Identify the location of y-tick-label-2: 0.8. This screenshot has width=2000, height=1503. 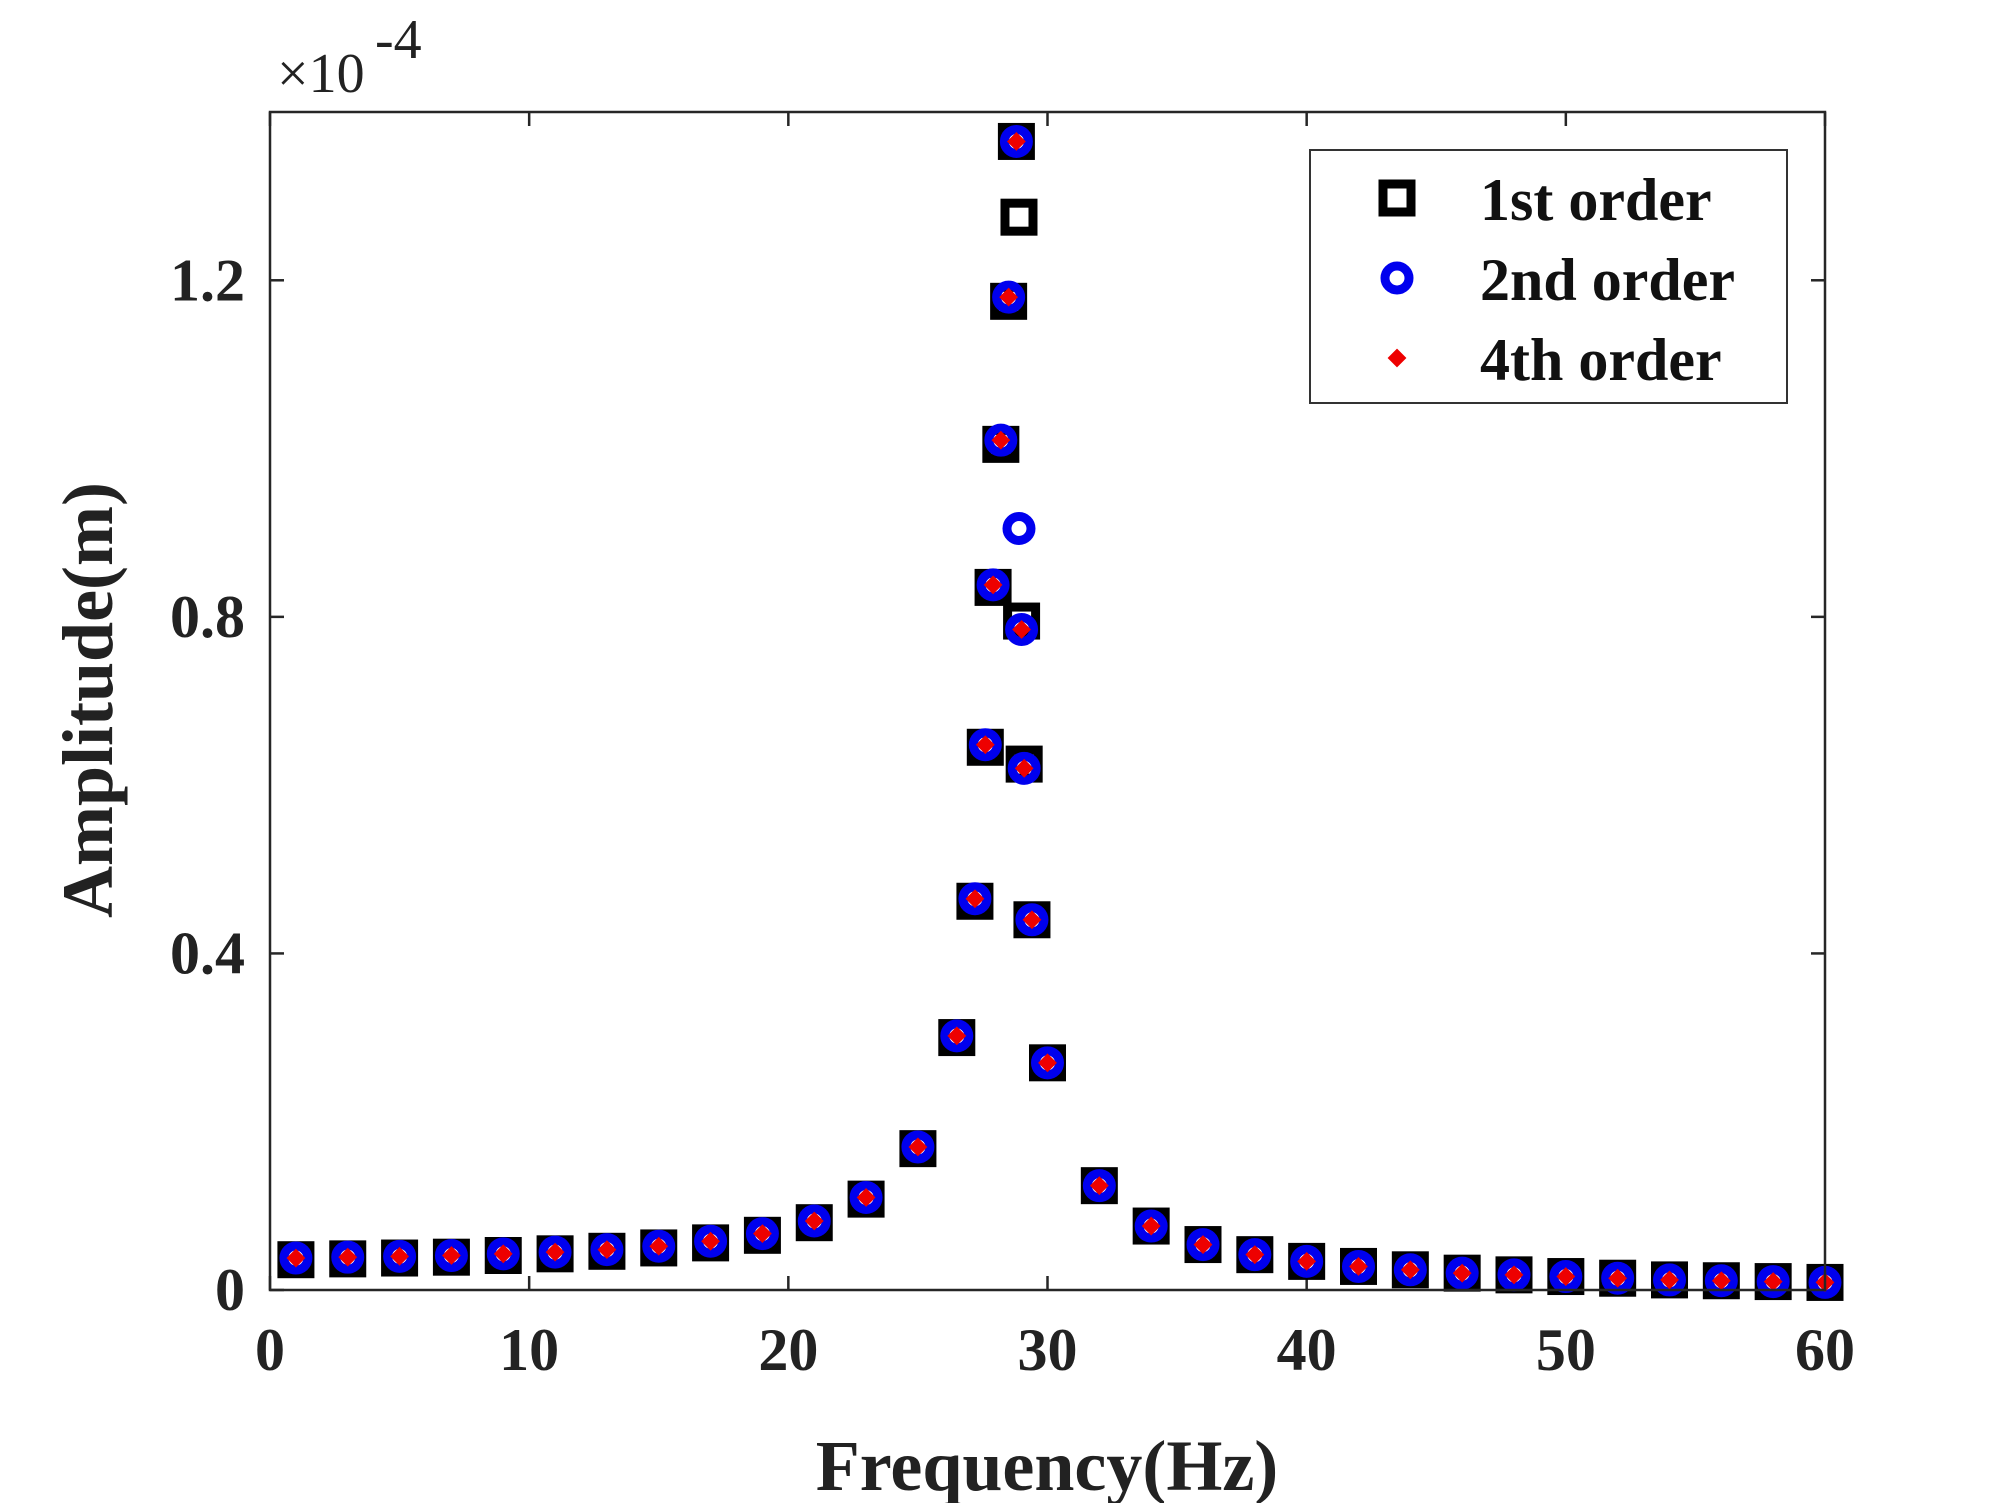
(207, 617).